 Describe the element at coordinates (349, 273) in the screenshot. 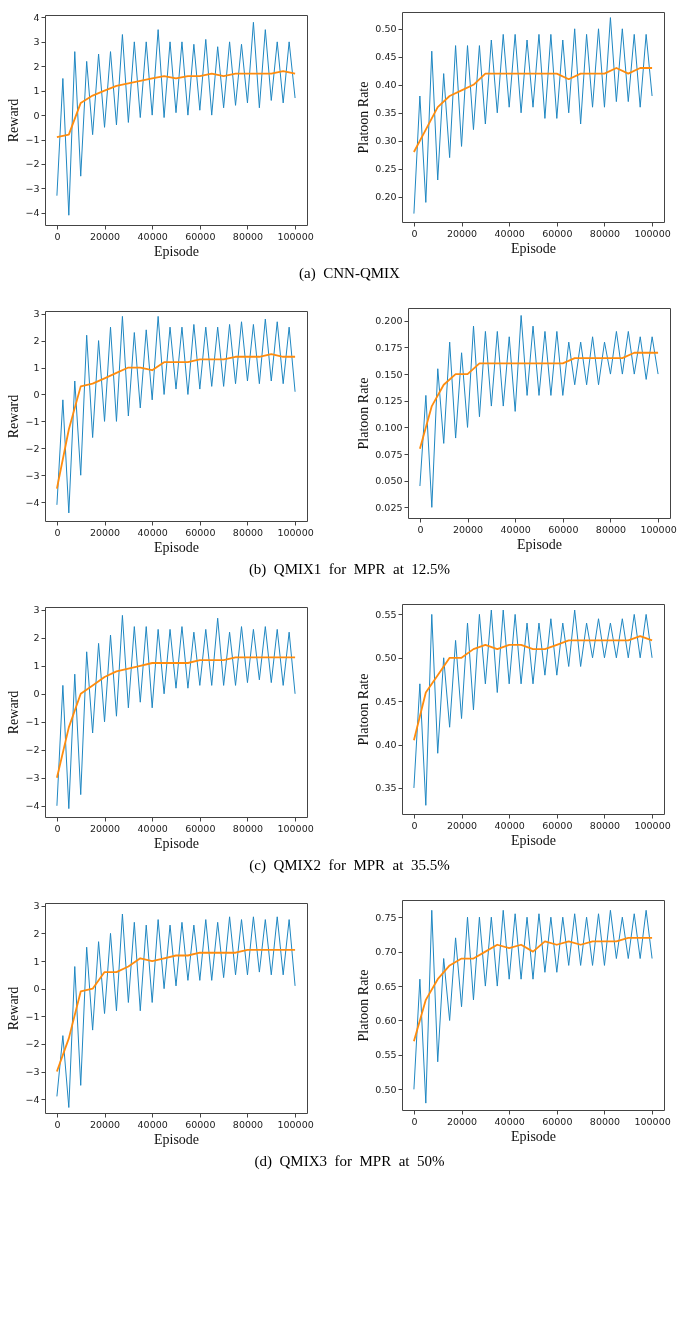

I see `text: (a) CNN-QMIX` at that location.